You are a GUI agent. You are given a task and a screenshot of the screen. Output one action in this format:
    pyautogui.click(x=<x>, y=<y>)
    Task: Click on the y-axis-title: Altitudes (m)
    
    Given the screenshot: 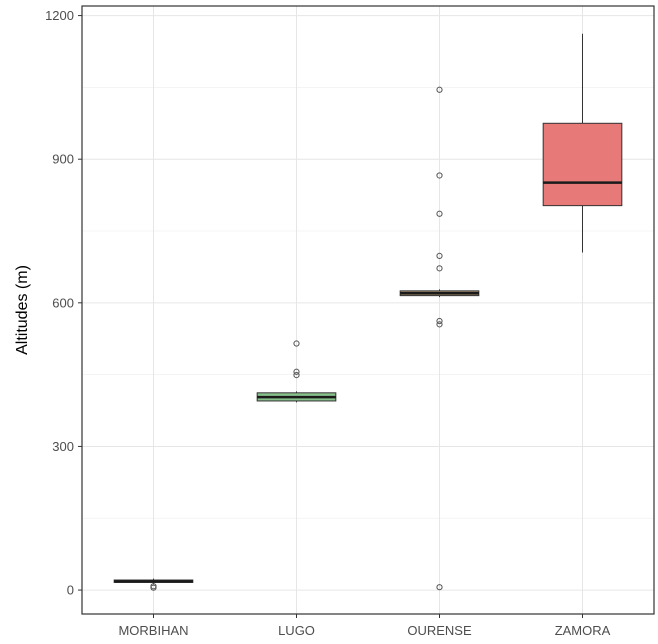 What is the action you would take?
    pyautogui.click(x=22, y=310)
    